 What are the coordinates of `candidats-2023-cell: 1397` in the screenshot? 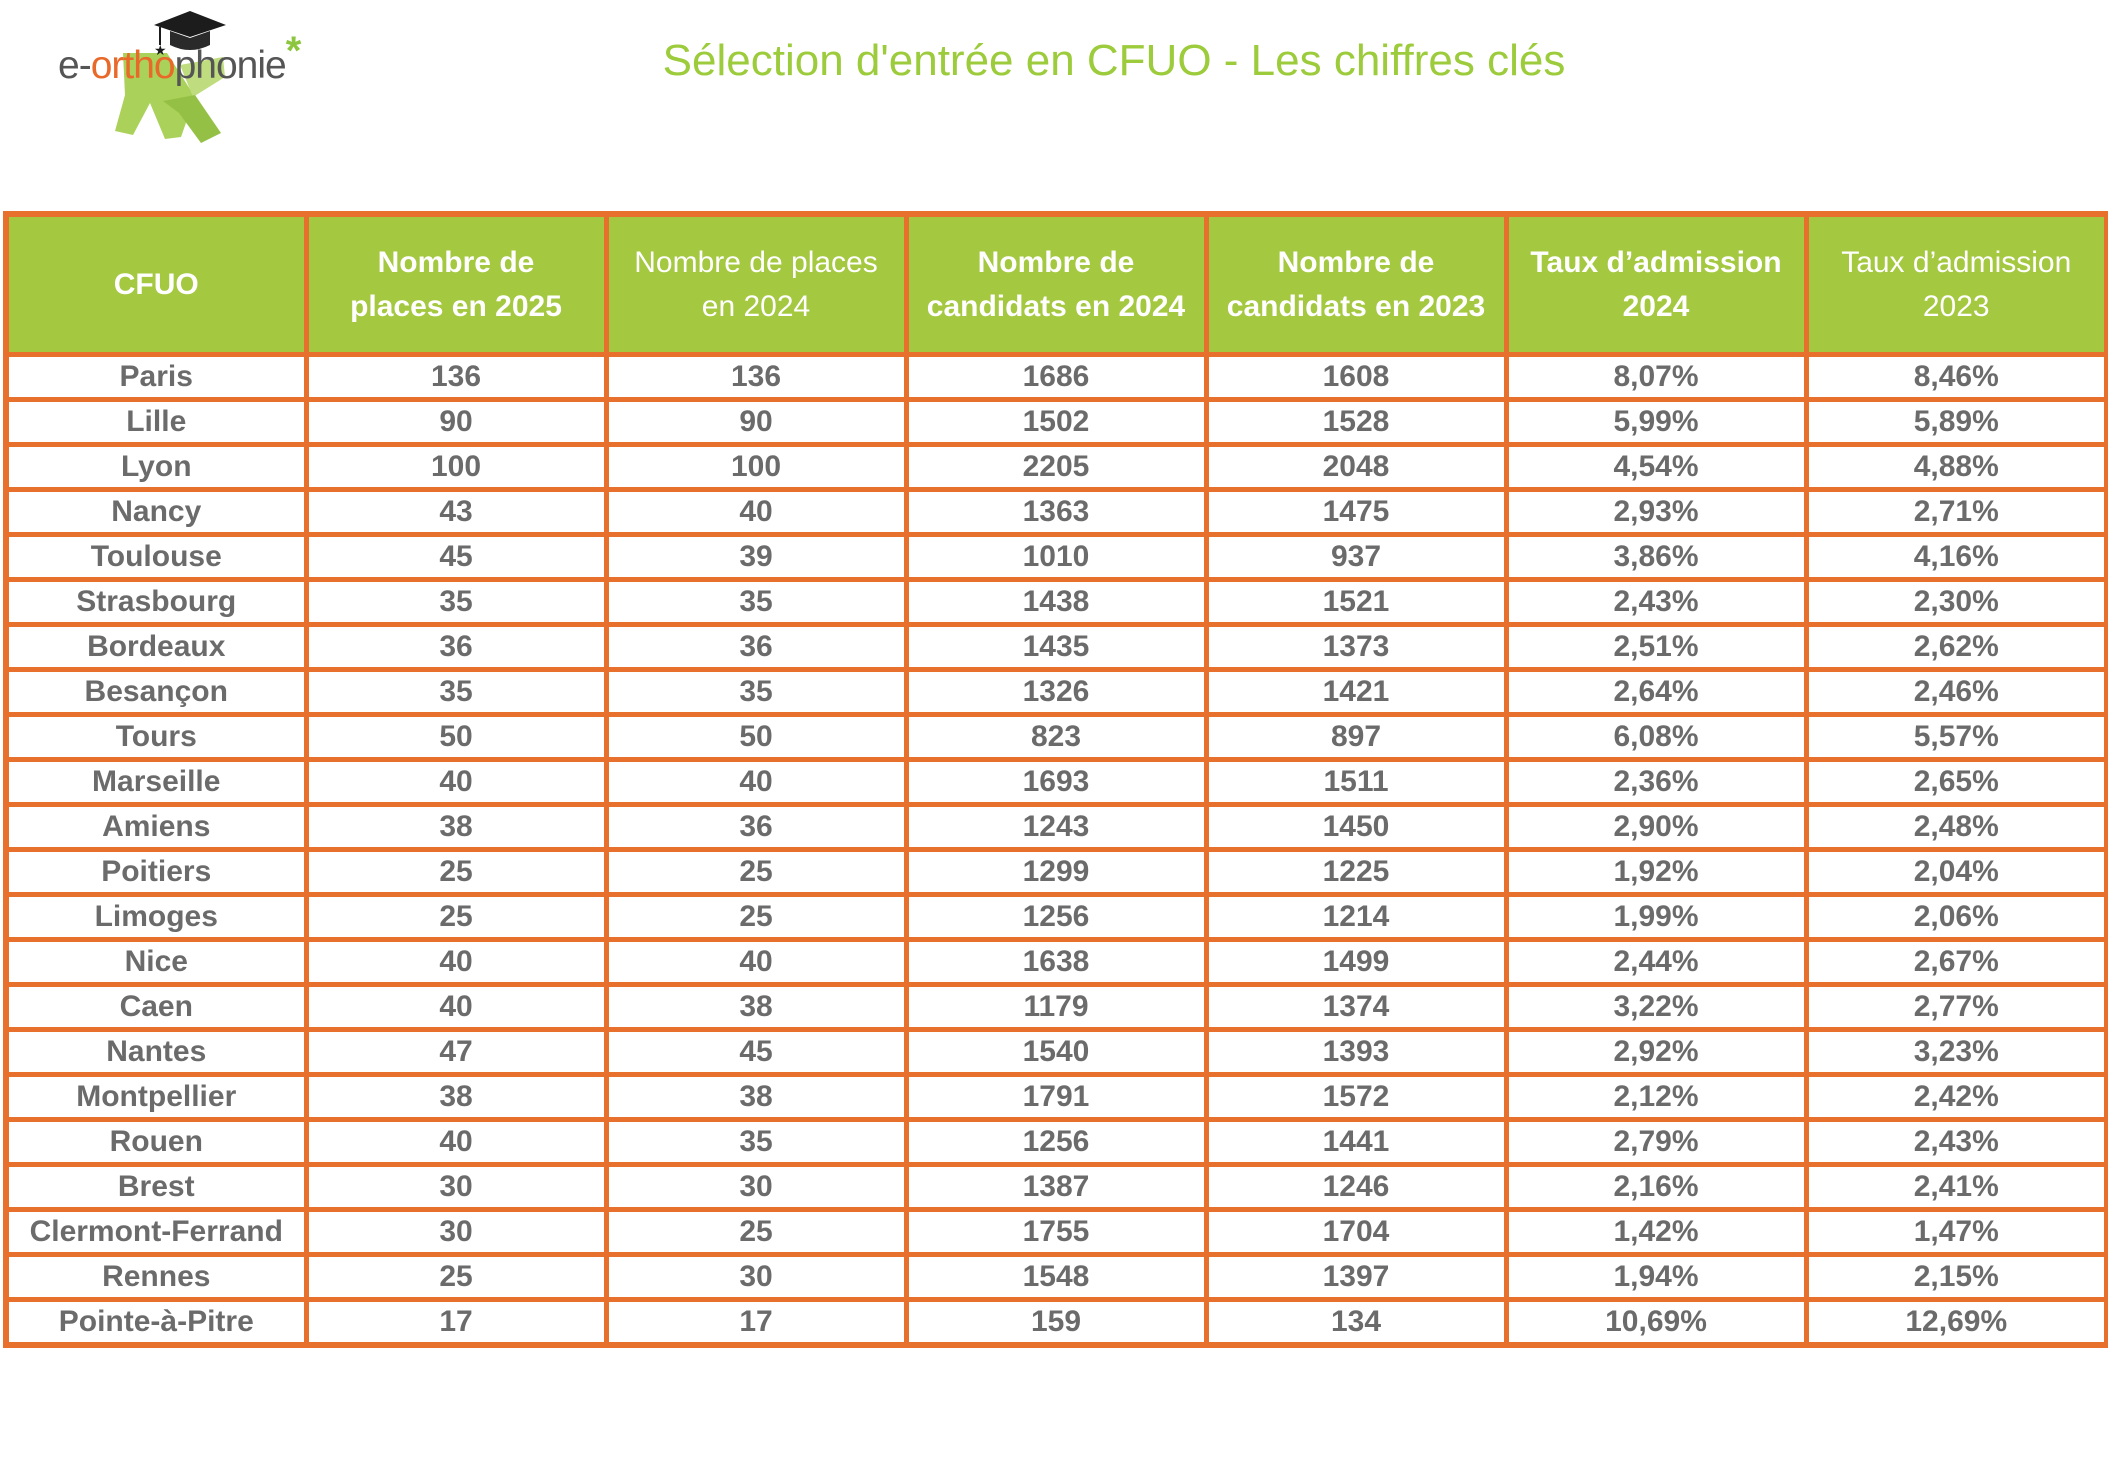 It's located at (1356, 1277).